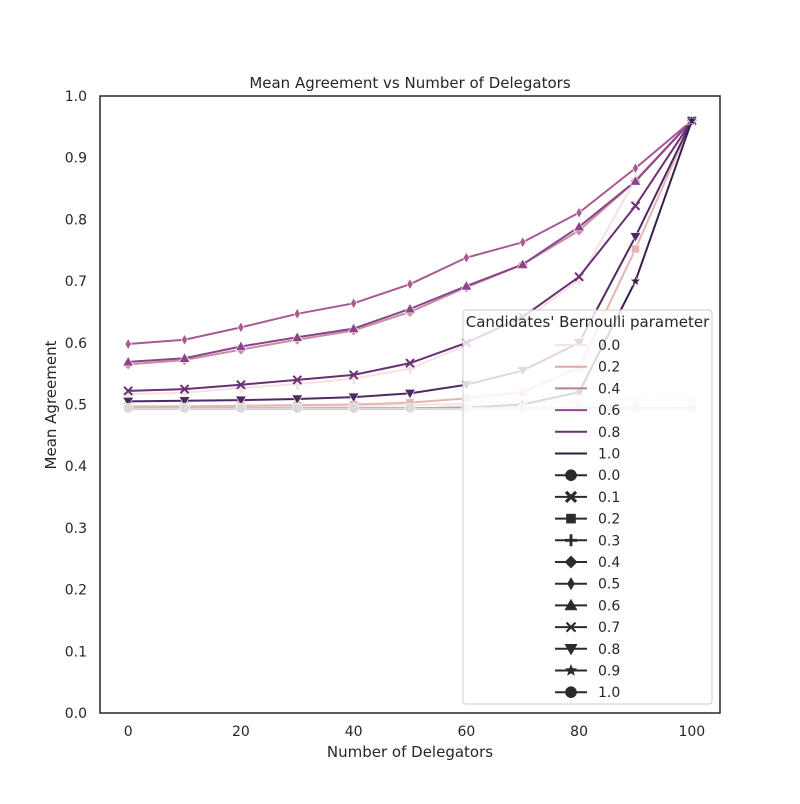 This screenshot has width=800, height=804. Describe the element at coordinates (587, 693) in the screenshot. I see `legend-item: 1.0` at that location.